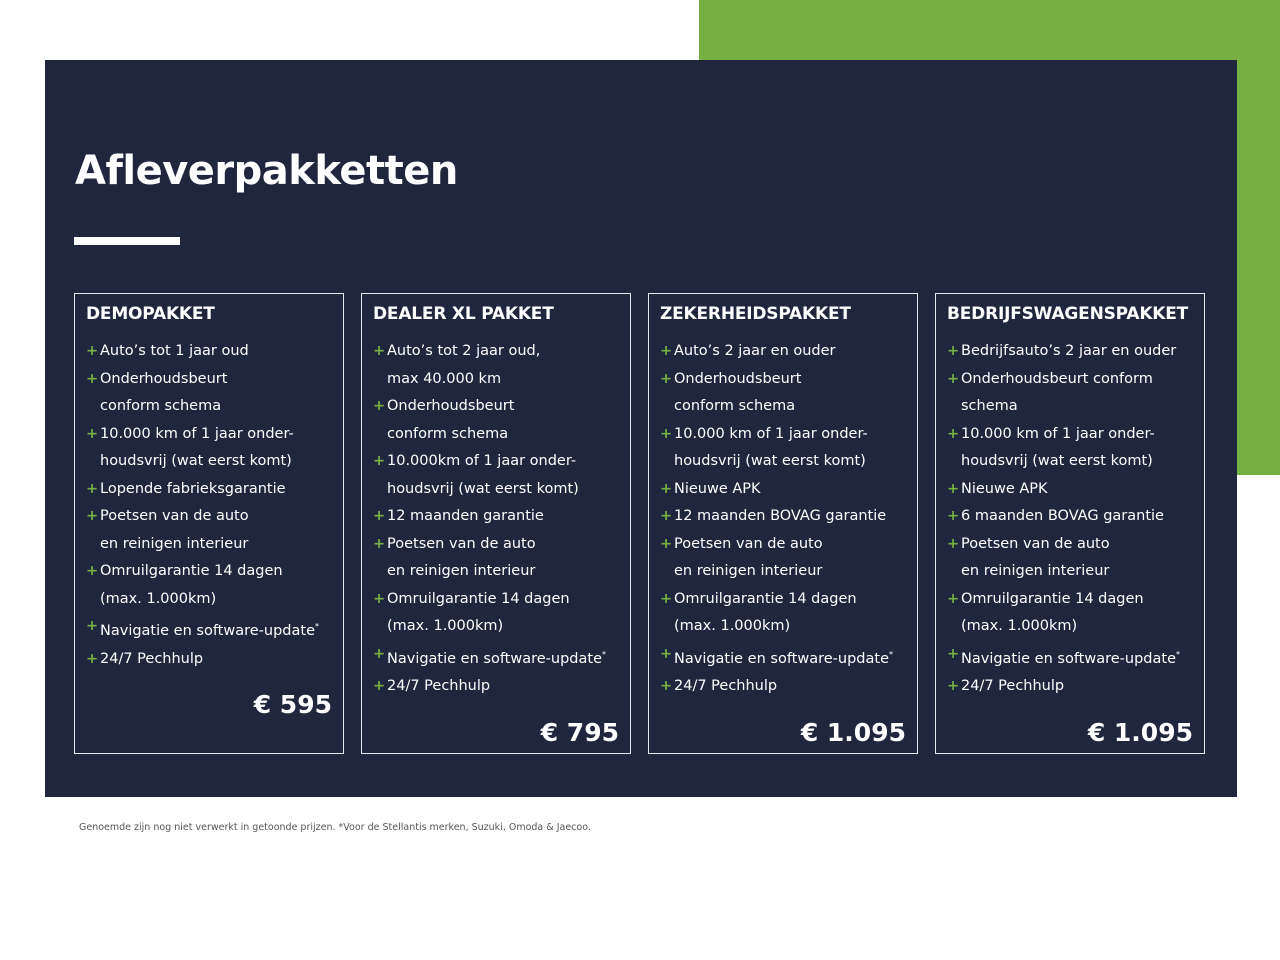 This screenshot has width=1280, height=960. Describe the element at coordinates (174, 351) in the screenshot. I see `feature-text: Auto’s tot 1 jaar oud` at that location.